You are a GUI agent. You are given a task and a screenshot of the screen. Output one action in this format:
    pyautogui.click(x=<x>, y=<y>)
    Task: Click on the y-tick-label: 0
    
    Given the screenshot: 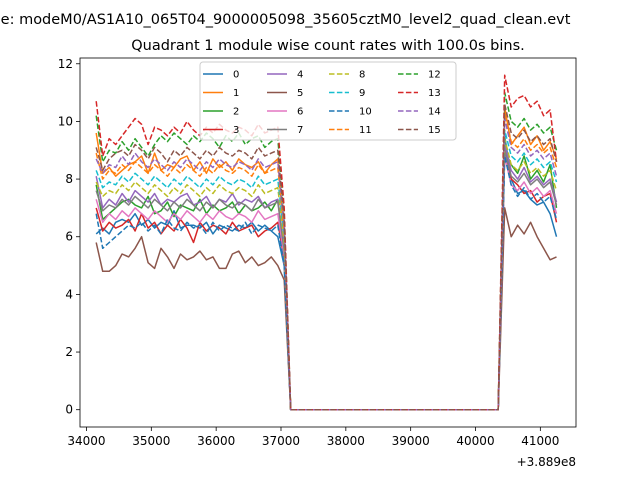 What is the action you would take?
    pyautogui.click(x=69, y=410)
    